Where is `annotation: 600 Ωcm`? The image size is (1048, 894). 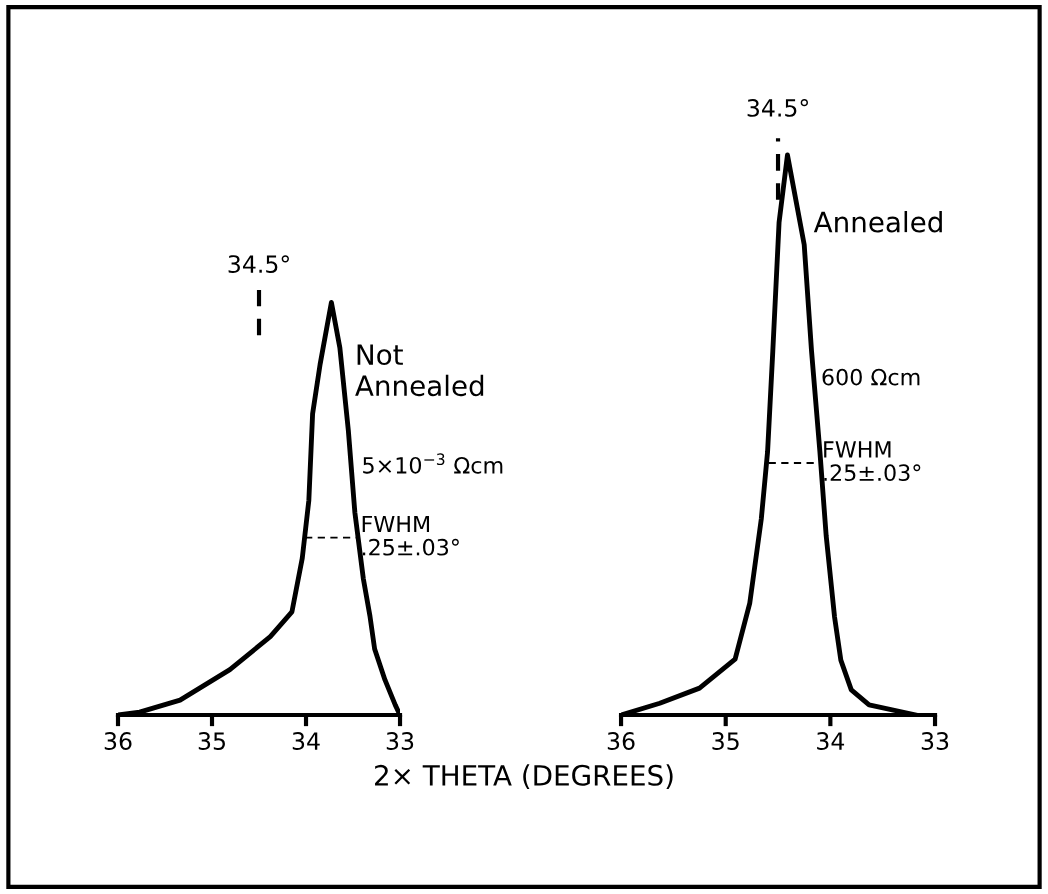
annotation: 600 Ωcm is located at coordinates (871, 377).